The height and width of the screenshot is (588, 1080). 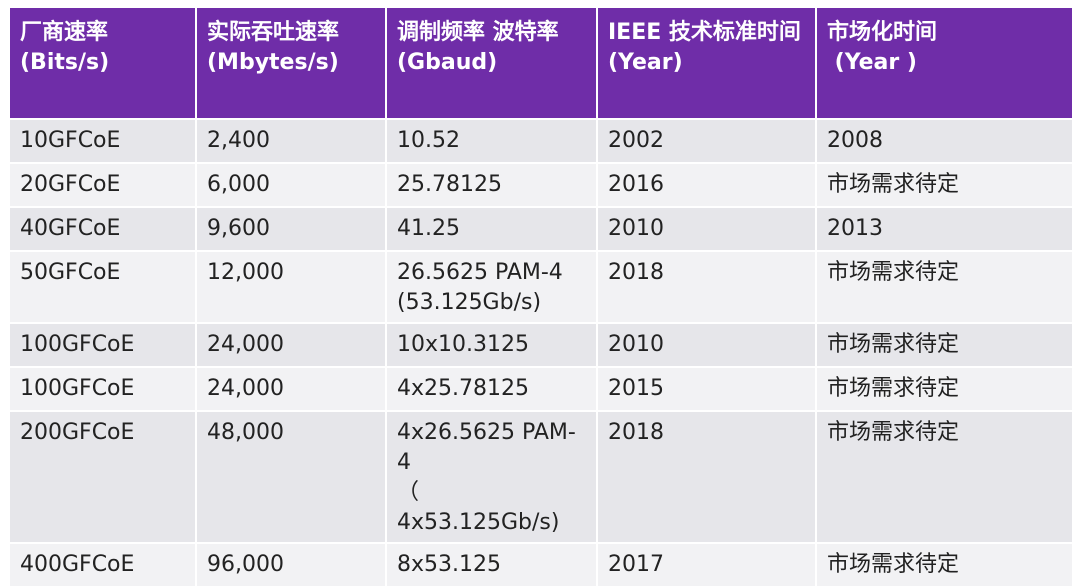 What do you see at coordinates (102, 477) in the screenshot?
I see `table-cell: 200GFCoE` at bounding box center [102, 477].